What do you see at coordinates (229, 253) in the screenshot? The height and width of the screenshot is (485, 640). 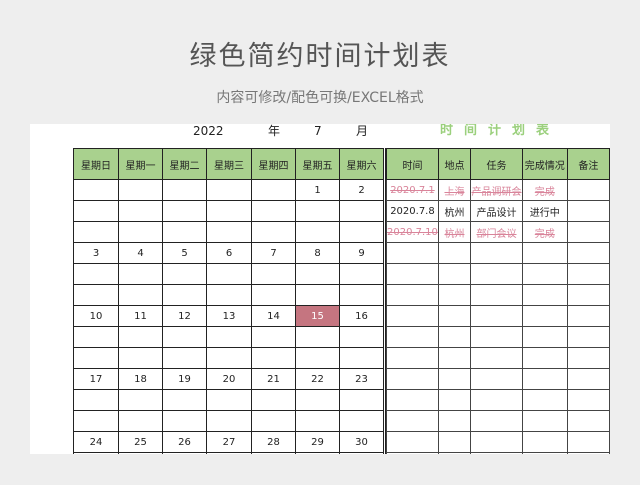 I see `calendar-day-cell: 6` at bounding box center [229, 253].